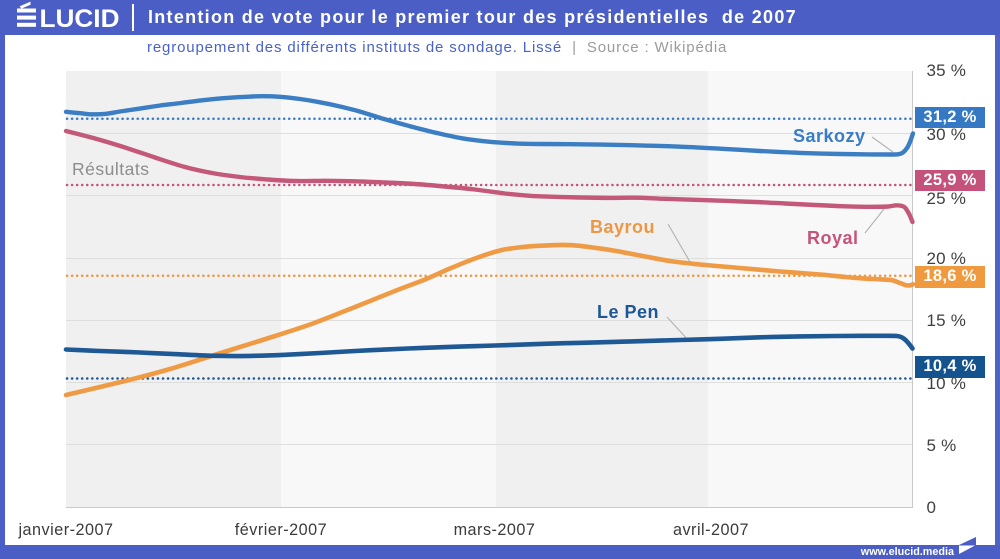 This screenshot has height=559, width=1000. What do you see at coordinates (80, 18) in the screenshot?
I see `svg-text: LUCID` at bounding box center [80, 18].